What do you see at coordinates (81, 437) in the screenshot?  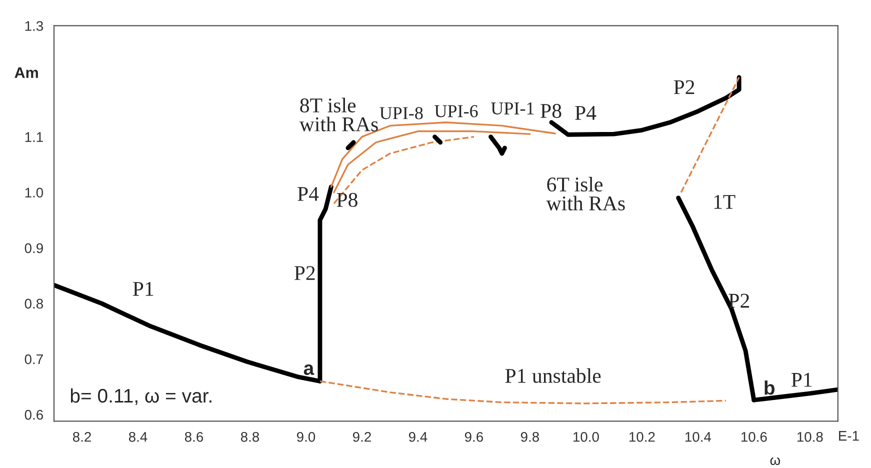 I see `x-tick-label: 8.2` at bounding box center [81, 437].